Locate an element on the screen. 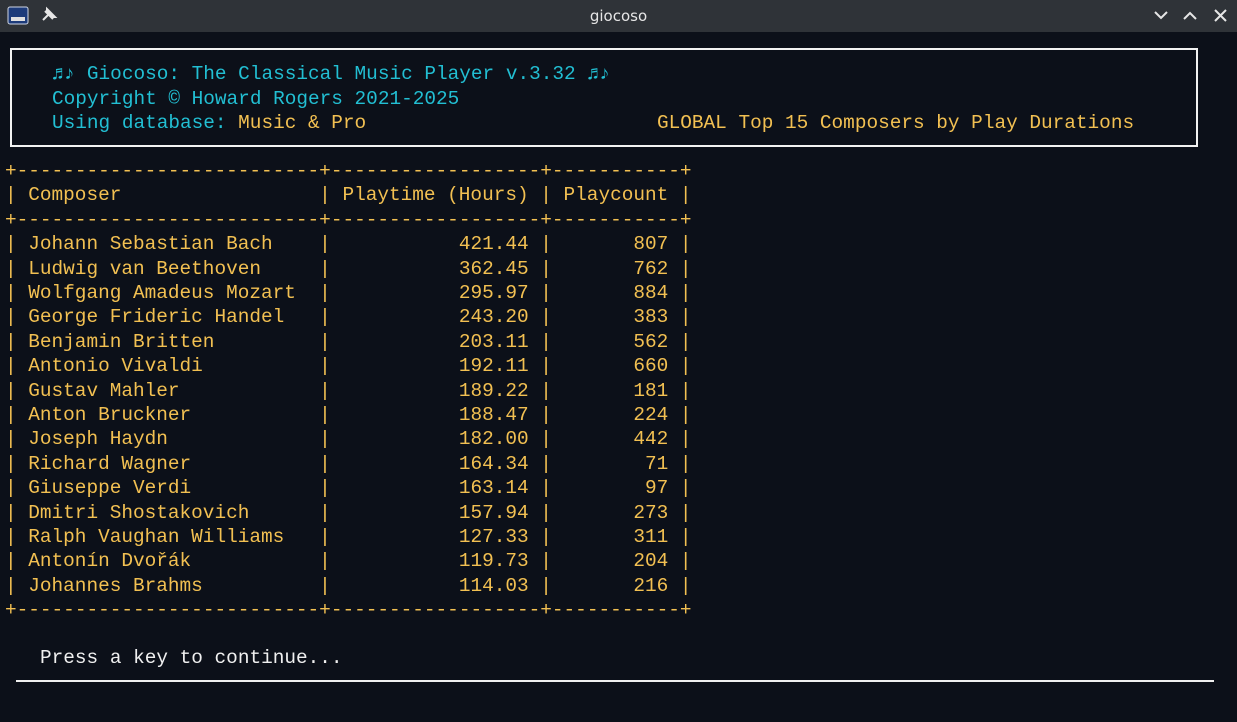 The image size is (1237, 722). playtime-hours: 189.22 is located at coordinates (493, 390).